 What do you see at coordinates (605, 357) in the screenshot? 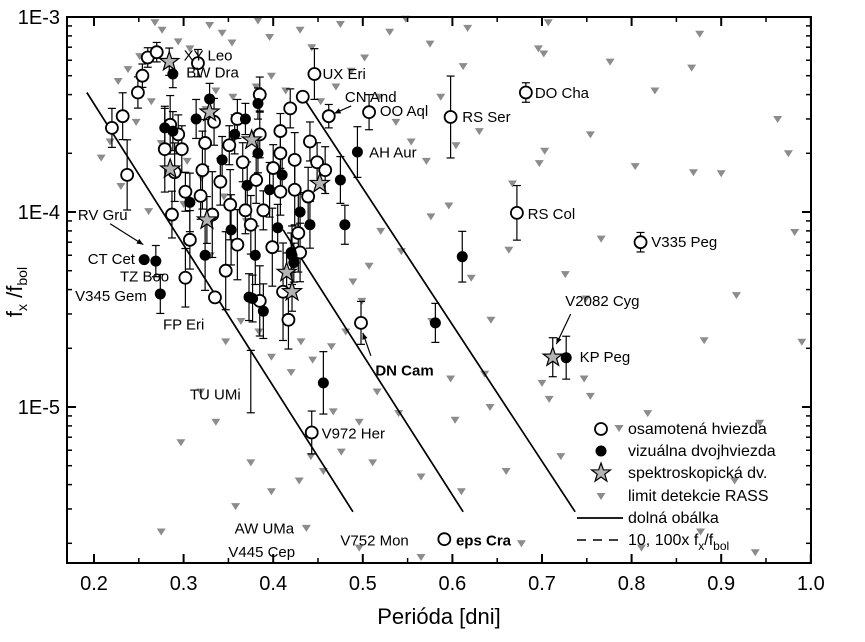
I see `annotation-label: KP Peg` at bounding box center [605, 357].